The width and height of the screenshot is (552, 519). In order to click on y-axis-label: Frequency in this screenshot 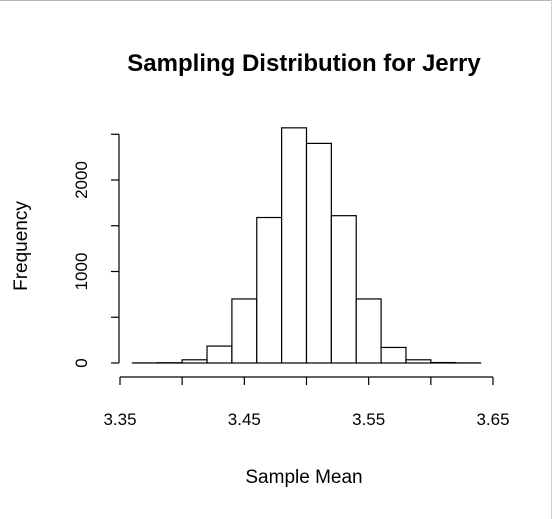, I will do `click(21, 246)`.